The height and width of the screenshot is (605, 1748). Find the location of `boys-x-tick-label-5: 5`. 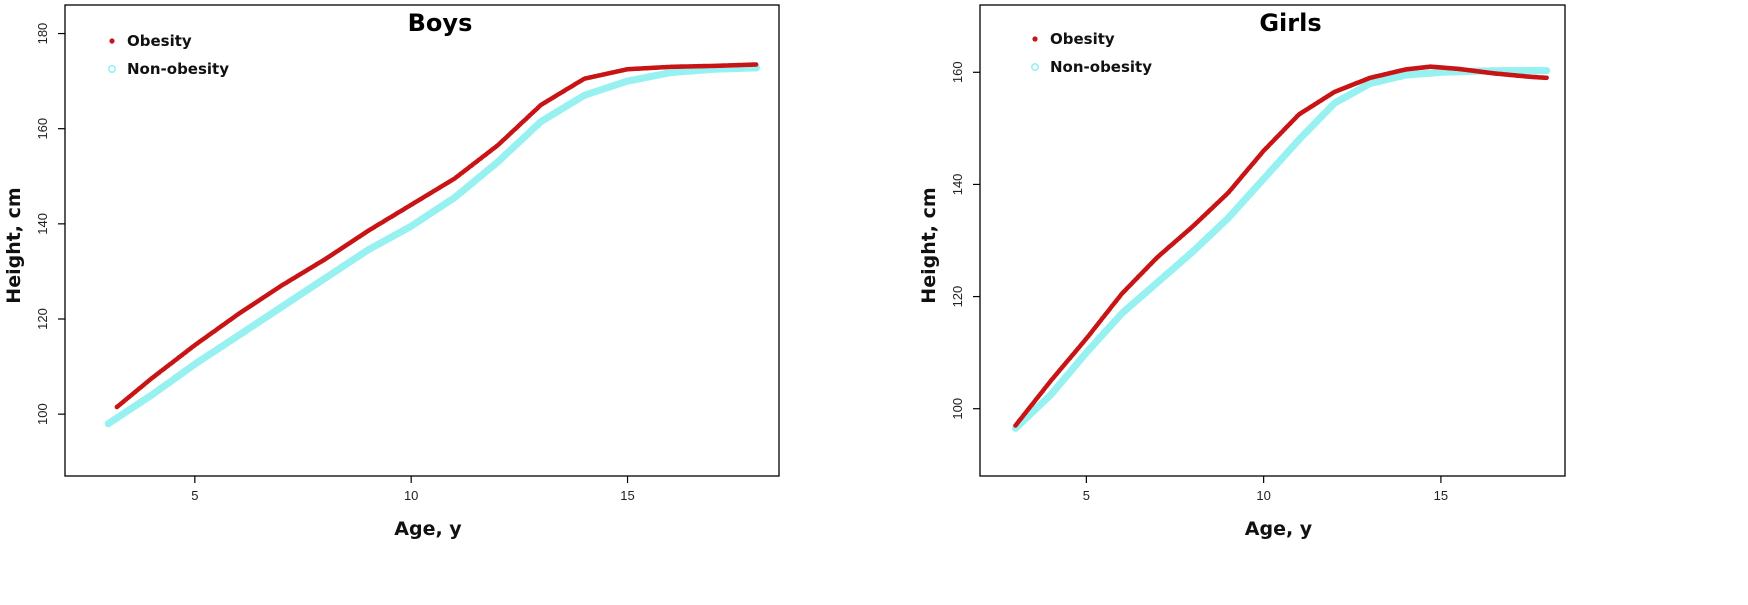

boys-x-tick-label-5: 5 is located at coordinates (194, 495).